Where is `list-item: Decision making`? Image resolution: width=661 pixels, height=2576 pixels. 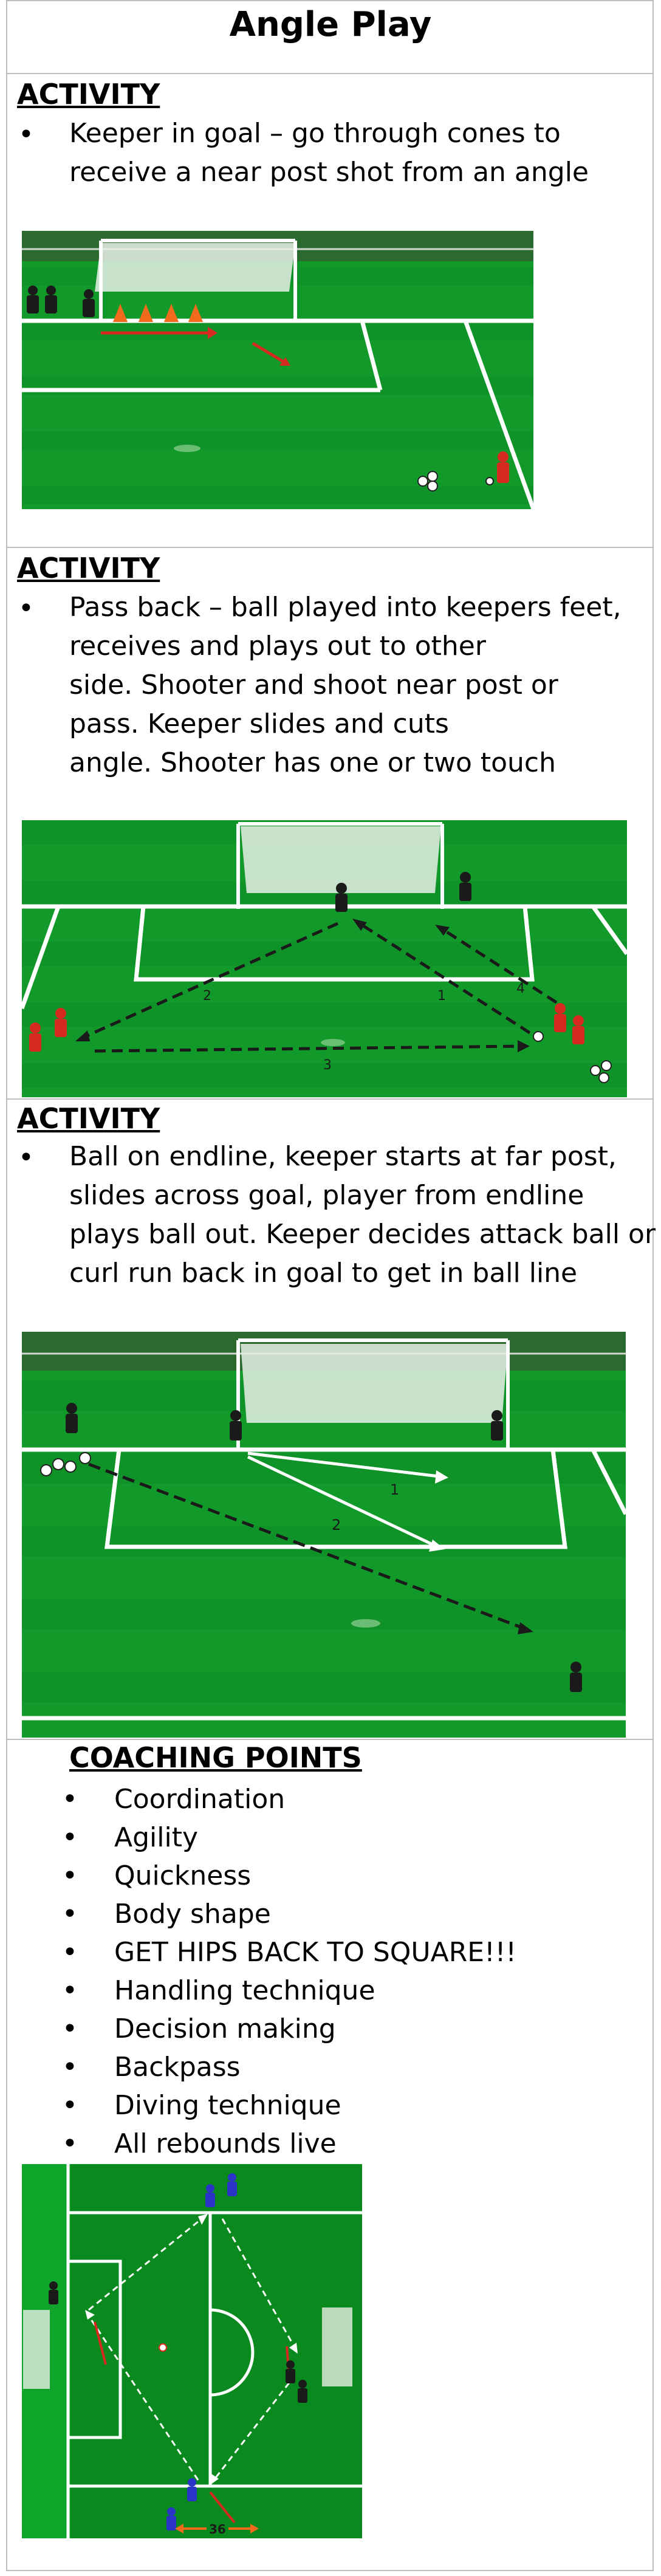 list-item: Decision making is located at coordinates (288, 2029).